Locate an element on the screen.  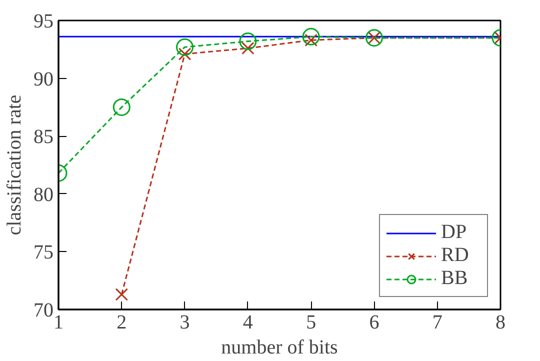
x-tick-label: 8 is located at coordinates (501, 323).